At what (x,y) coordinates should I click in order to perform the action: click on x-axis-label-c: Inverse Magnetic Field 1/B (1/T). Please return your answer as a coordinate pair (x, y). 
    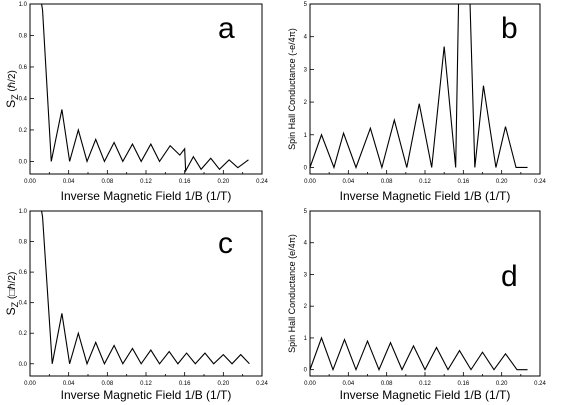
    Looking at the image, I should click on (146, 395).